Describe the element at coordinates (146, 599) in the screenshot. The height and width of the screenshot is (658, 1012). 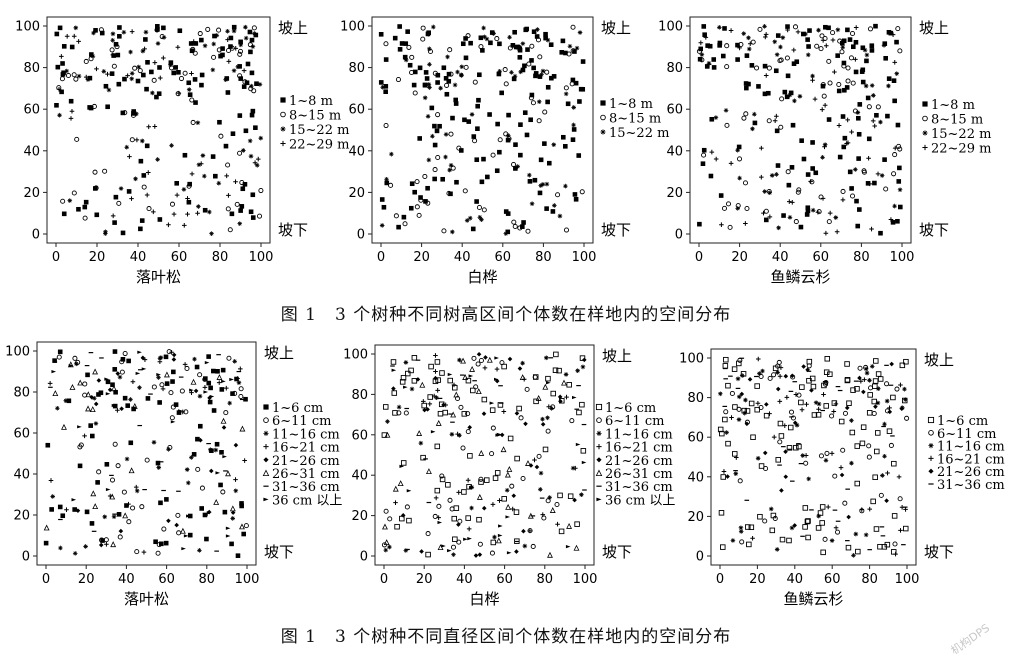
I see `x-axis-label: 落叶松` at that location.